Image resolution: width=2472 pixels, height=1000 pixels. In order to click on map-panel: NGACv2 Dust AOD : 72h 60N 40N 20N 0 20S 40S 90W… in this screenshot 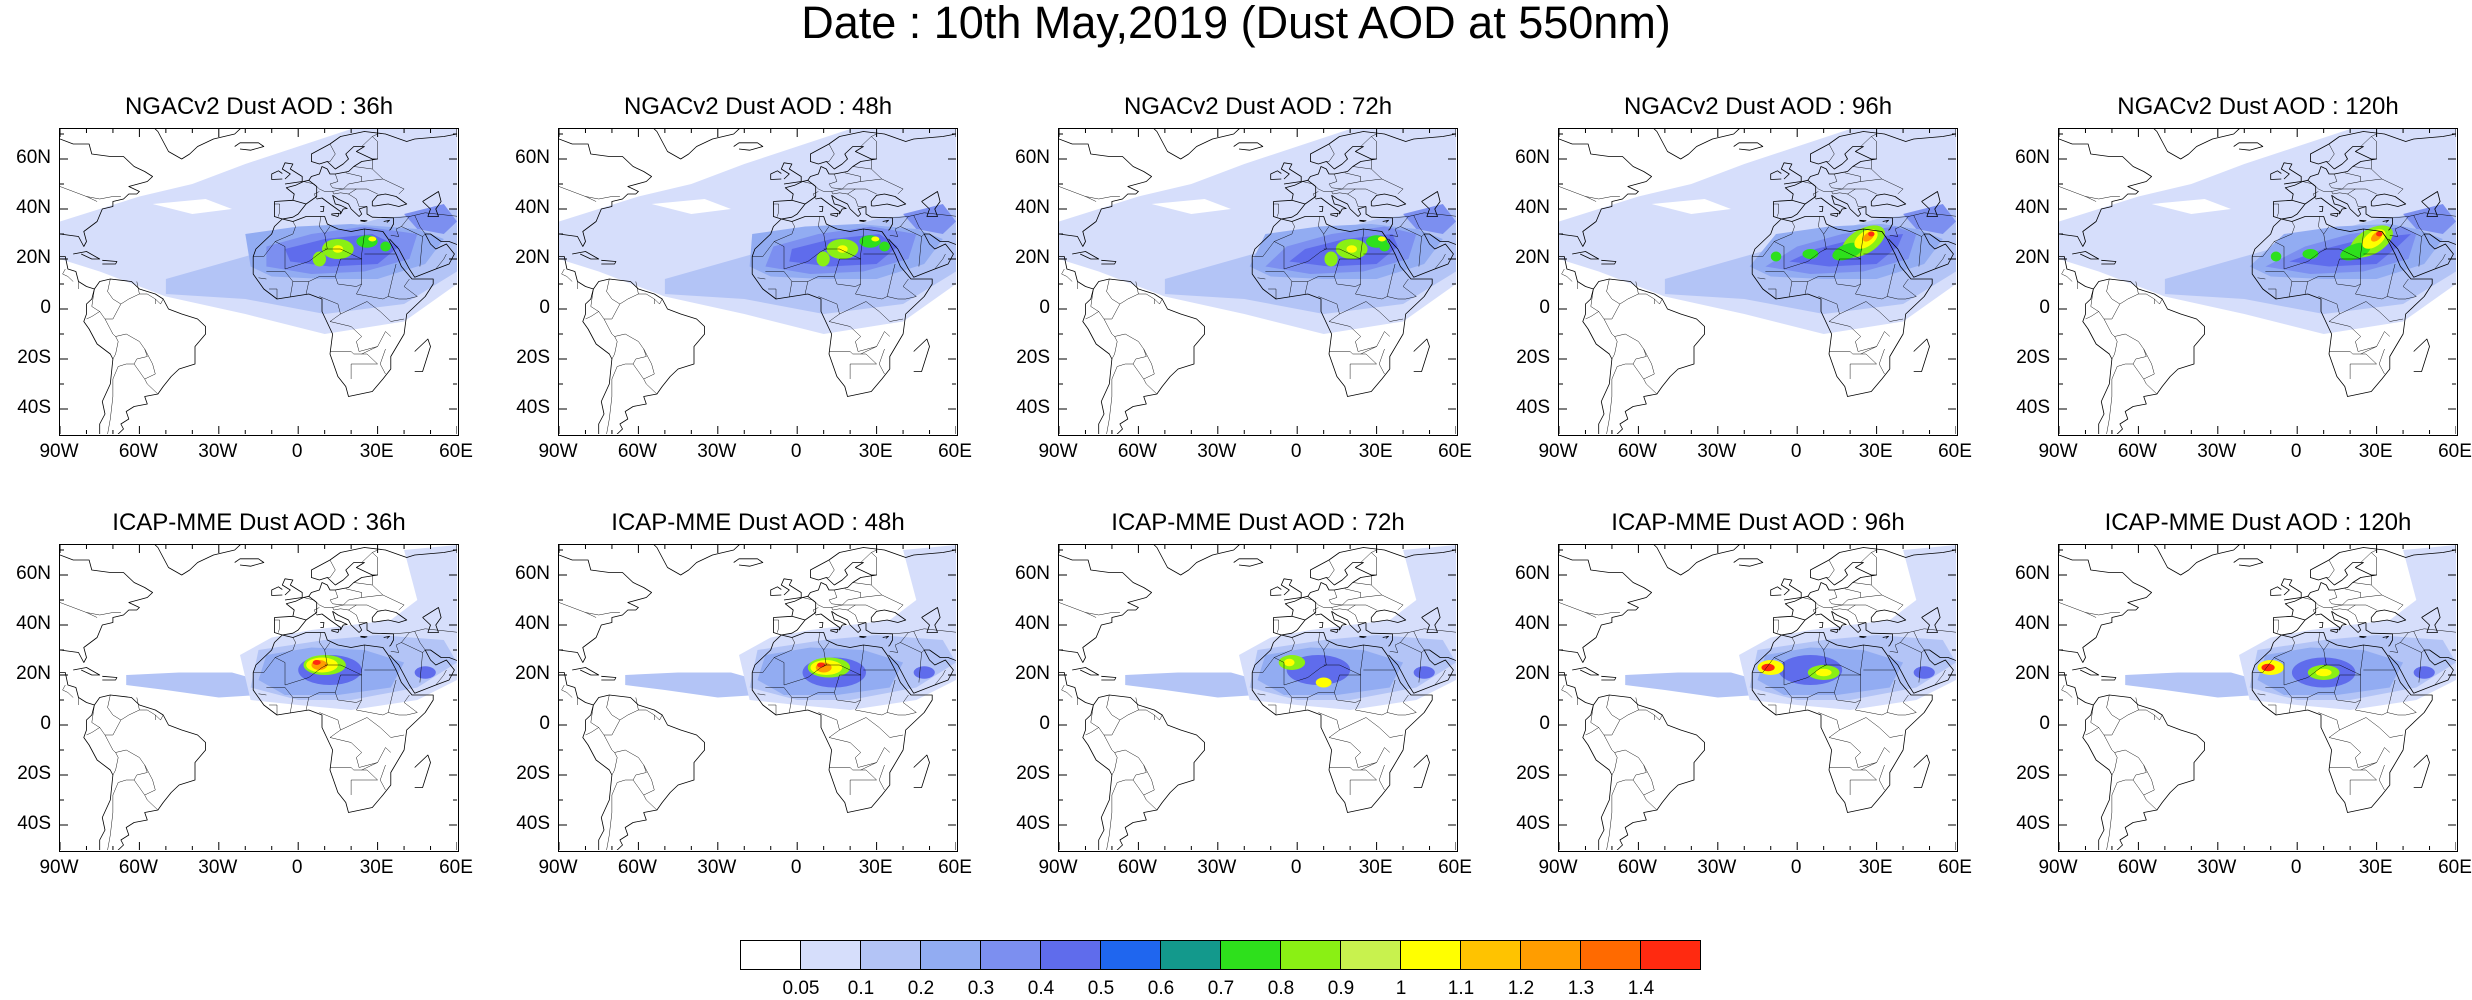, I will do `click(1243, 277)`.